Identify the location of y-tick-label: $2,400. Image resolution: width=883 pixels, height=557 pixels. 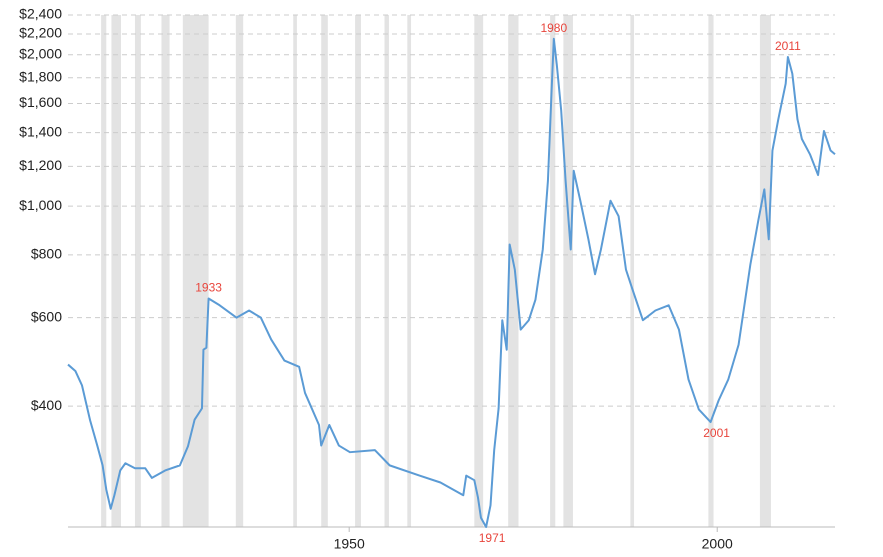
(40, 14).